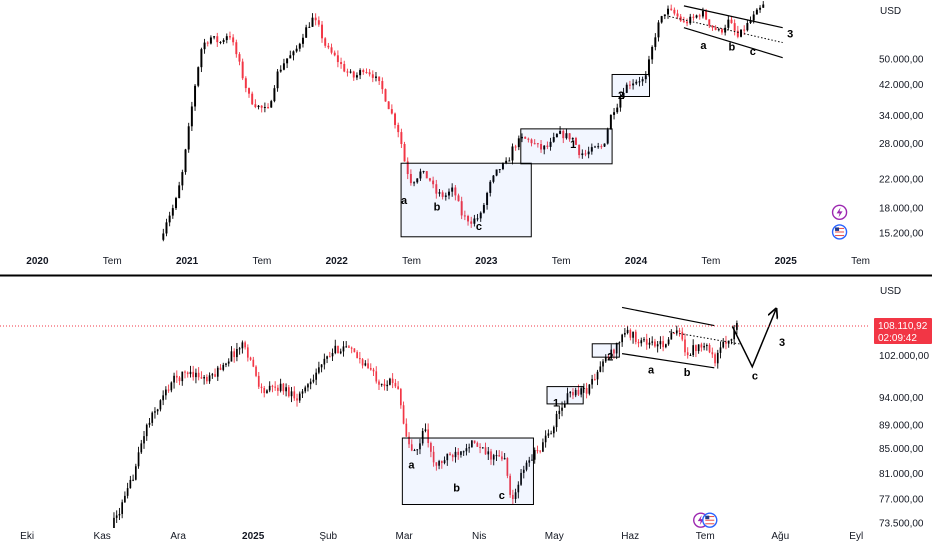 The height and width of the screenshot is (550, 932). What do you see at coordinates (479, 536) in the screenshot?
I see `x-tick-label: Nis` at bounding box center [479, 536].